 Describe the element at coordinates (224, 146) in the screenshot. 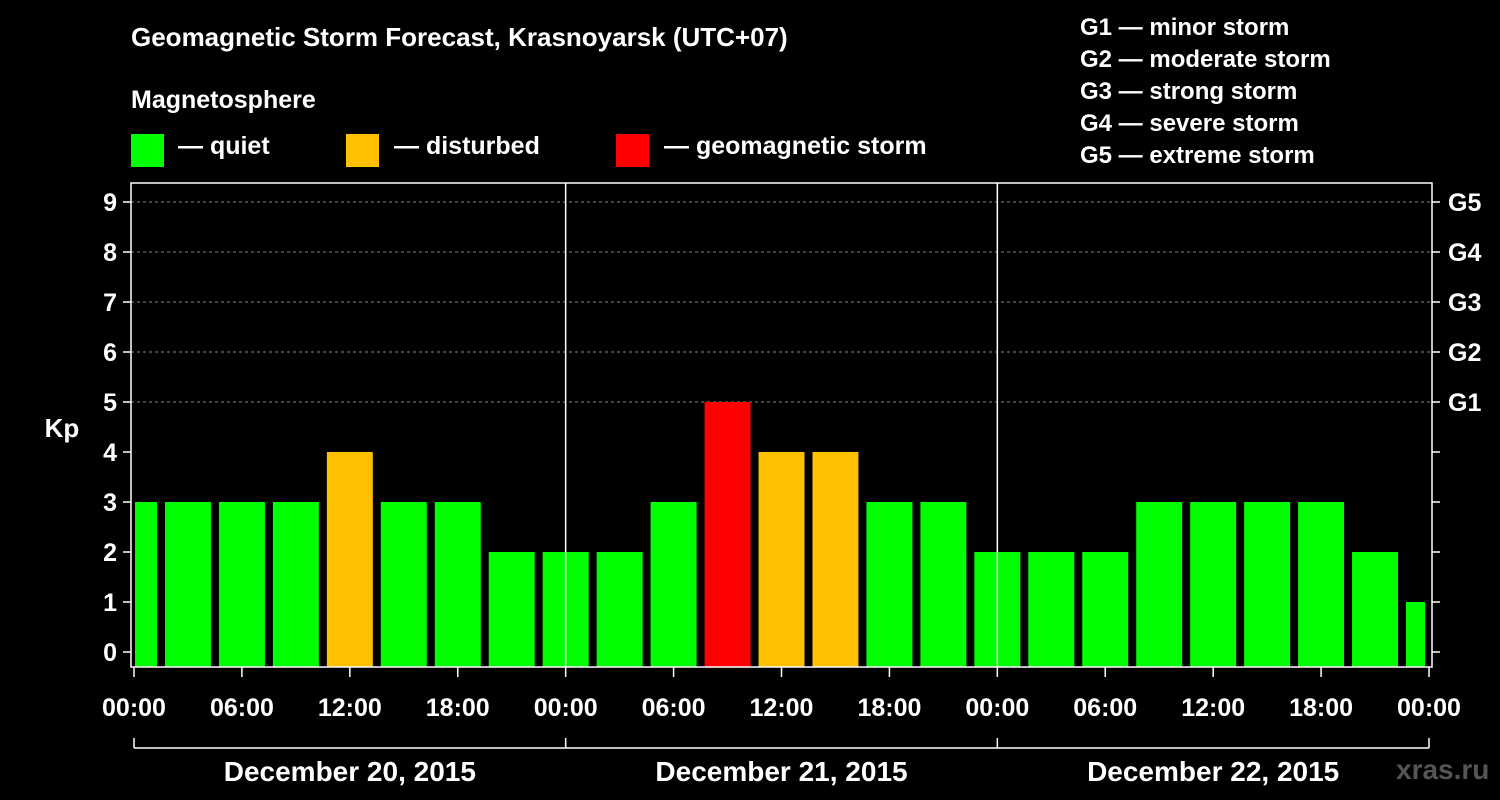

I see `legend-label-quiet: — quiet` at that location.